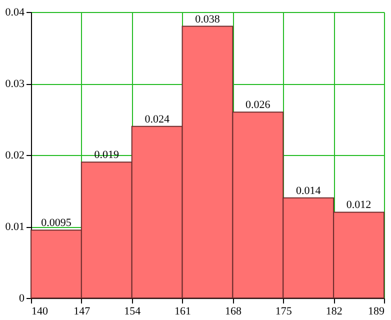  I want to click on data-label: 0.024, so click(157, 119).